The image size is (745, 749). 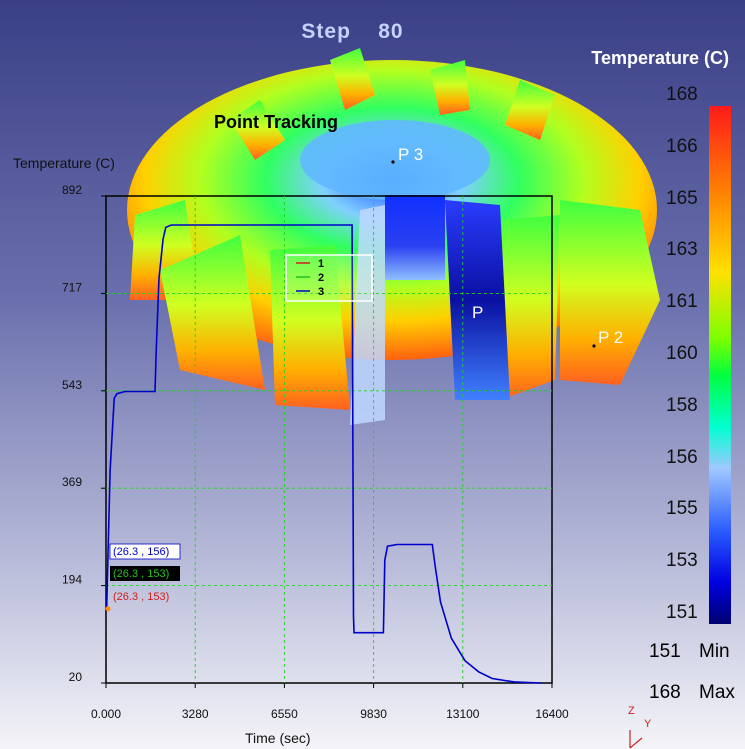 What do you see at coordinates (195, 714) in the screenshot?
I see `x-tick-label: 3280` at bounding box center [195, 714].